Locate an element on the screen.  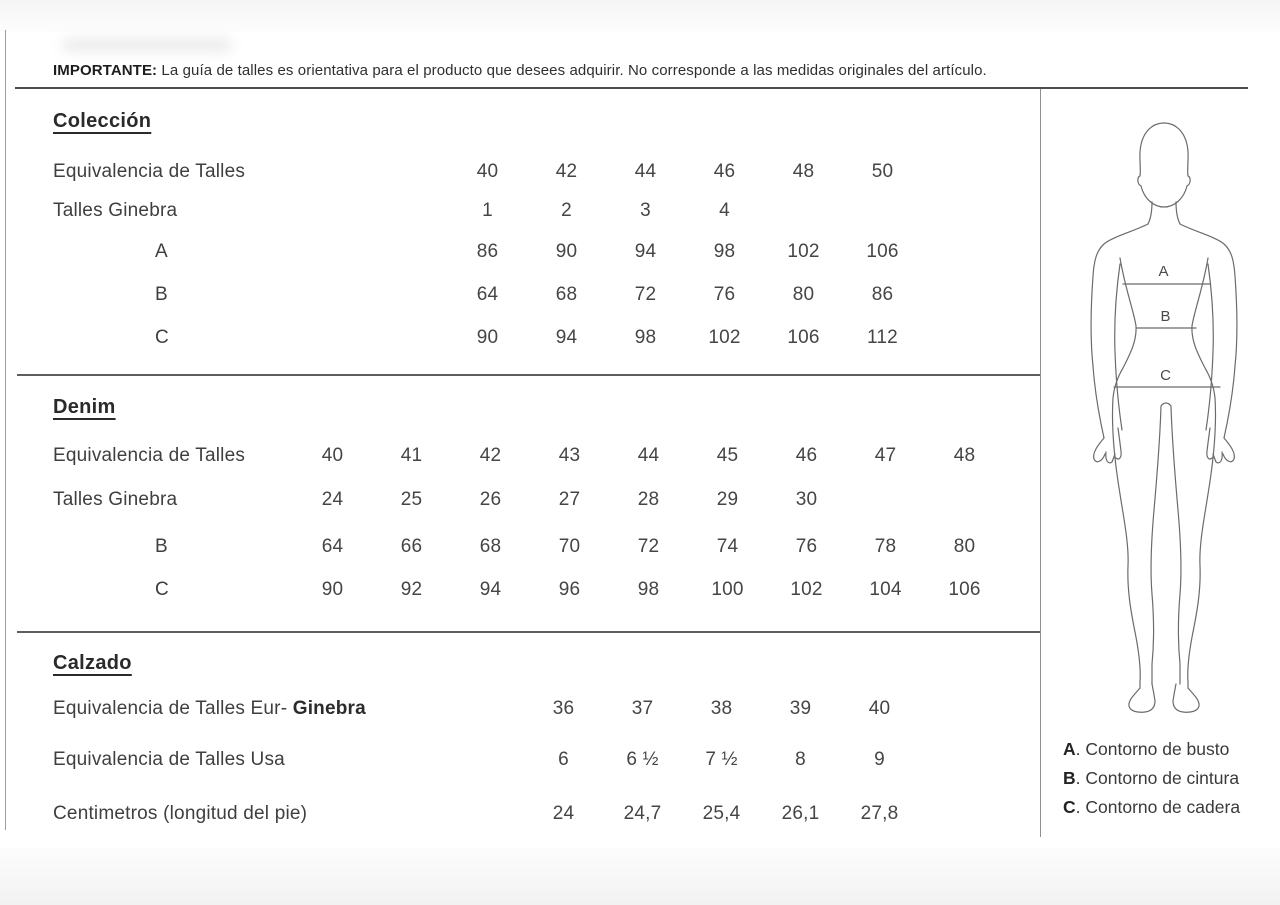
figure-head is located at coordinates (1164, 165).